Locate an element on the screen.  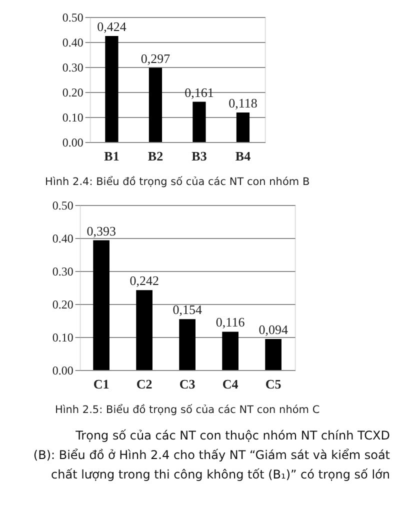
data-label: 0,242 is located at coordinates (144, 280).